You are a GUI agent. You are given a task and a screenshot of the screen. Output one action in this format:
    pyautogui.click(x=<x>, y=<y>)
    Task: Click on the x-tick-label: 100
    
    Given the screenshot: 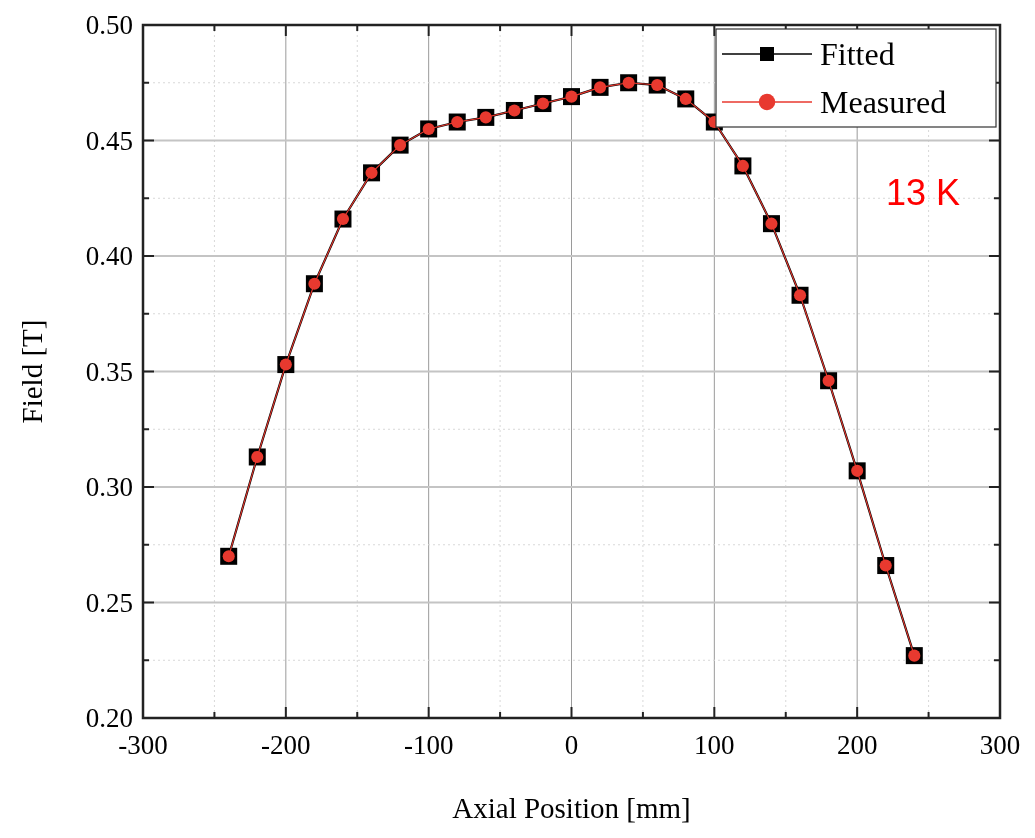 What is the action you would take?
    pyautogui.click(x=714, y=745)
    